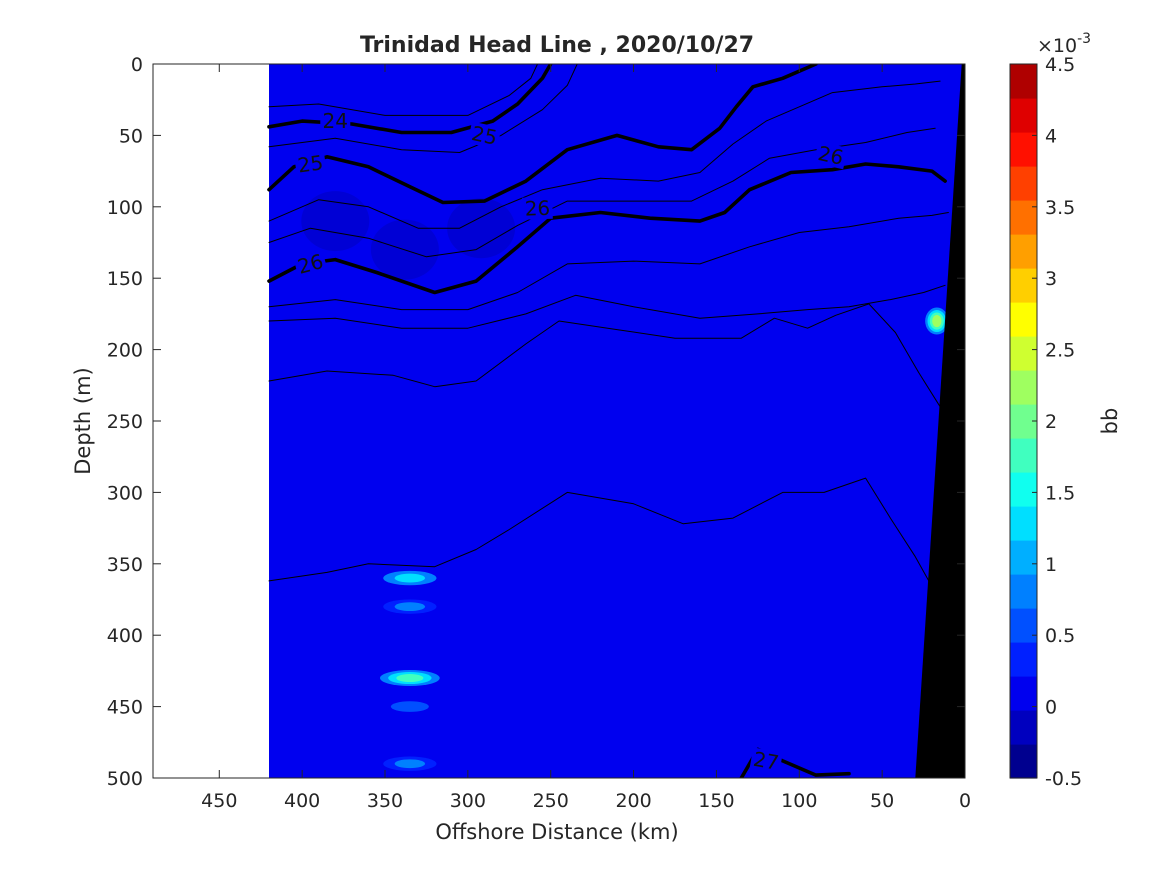 The image size is (1167, 879). What do you see at coordinates (556, 832) in the screenshot?
I see `x-axis-label: Offshore Distance (km)` at bounding box center [556, 832].